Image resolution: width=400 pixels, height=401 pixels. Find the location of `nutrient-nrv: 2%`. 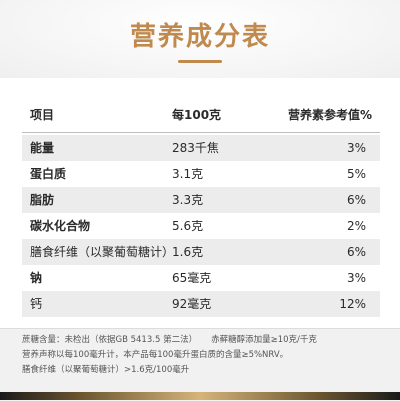

nutrient-nrv: 2% is located at coordinates (356, 226).